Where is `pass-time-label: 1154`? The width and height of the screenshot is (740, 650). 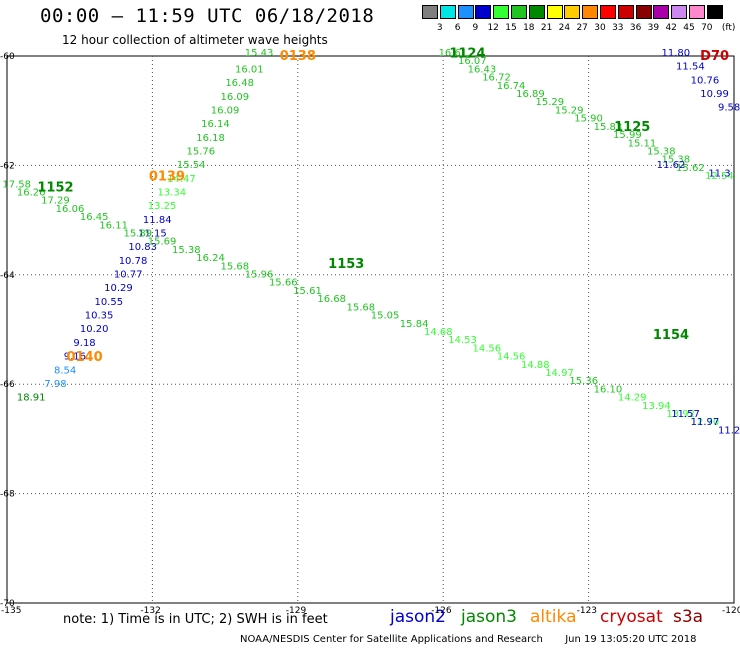
pass-time-label: 1154 is located at coordinates (671, 335).